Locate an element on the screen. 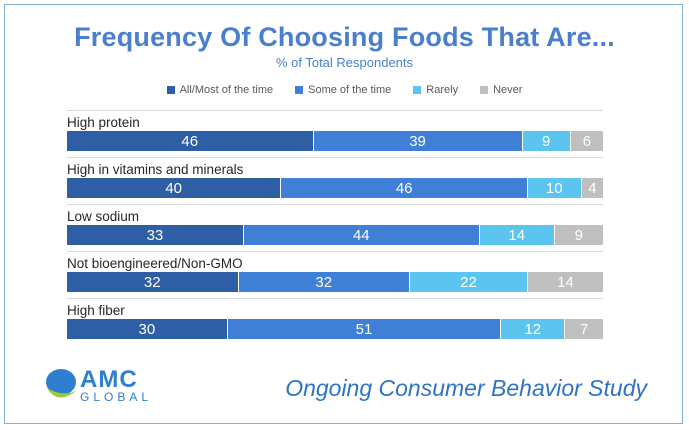  logo-mark-icon is located at coordinates (61, 383).